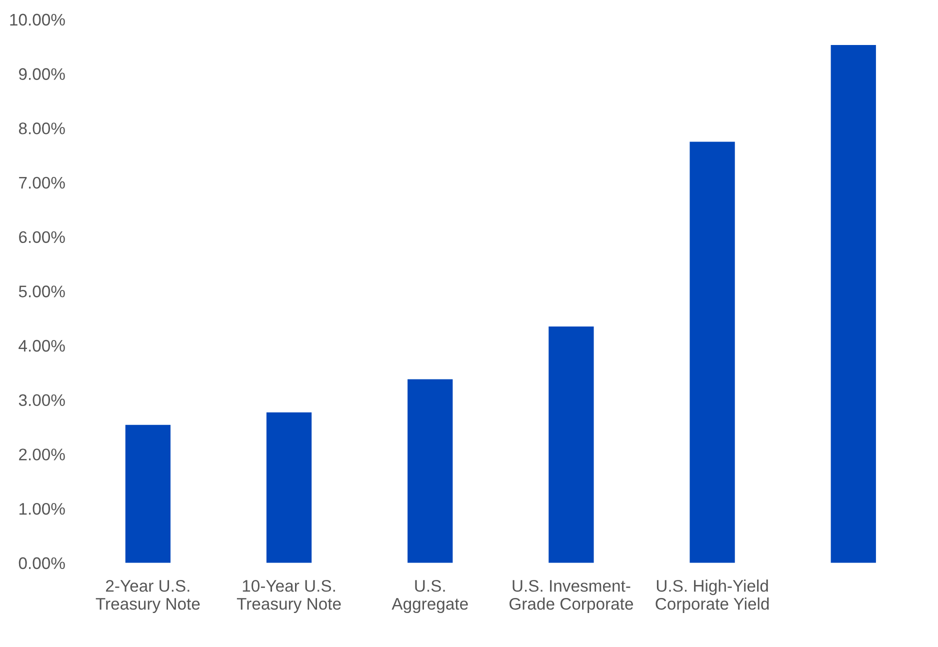 The height and width of the screenshot is (647, 938). Describe the element at coordinates (148, 597) in the screenshot. I see `x-tick-label: 2-Year U.S. Treasury Note` at that location.